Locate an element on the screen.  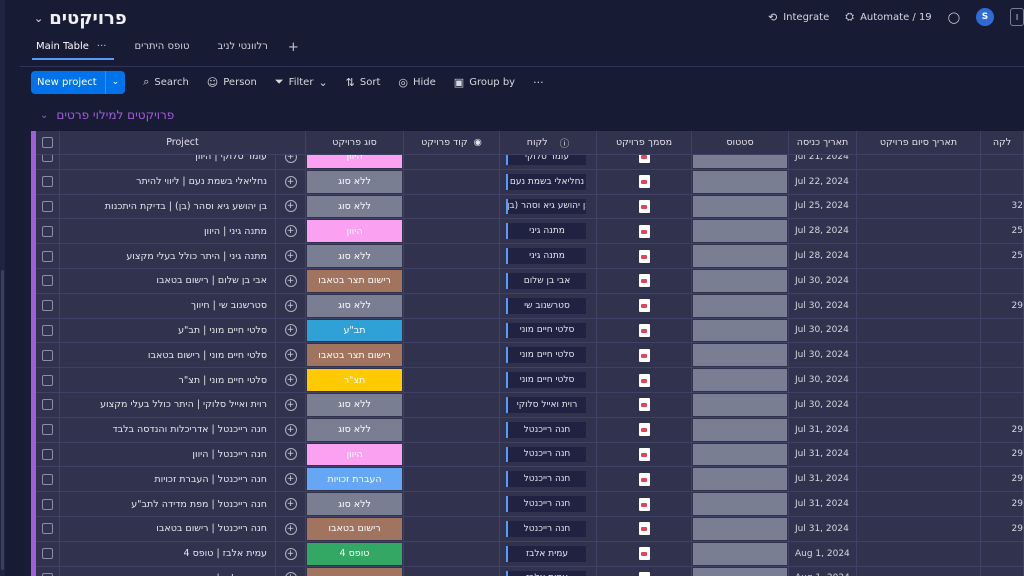
group-by-button: ▣ Group by is located at coordinates (484, 82).